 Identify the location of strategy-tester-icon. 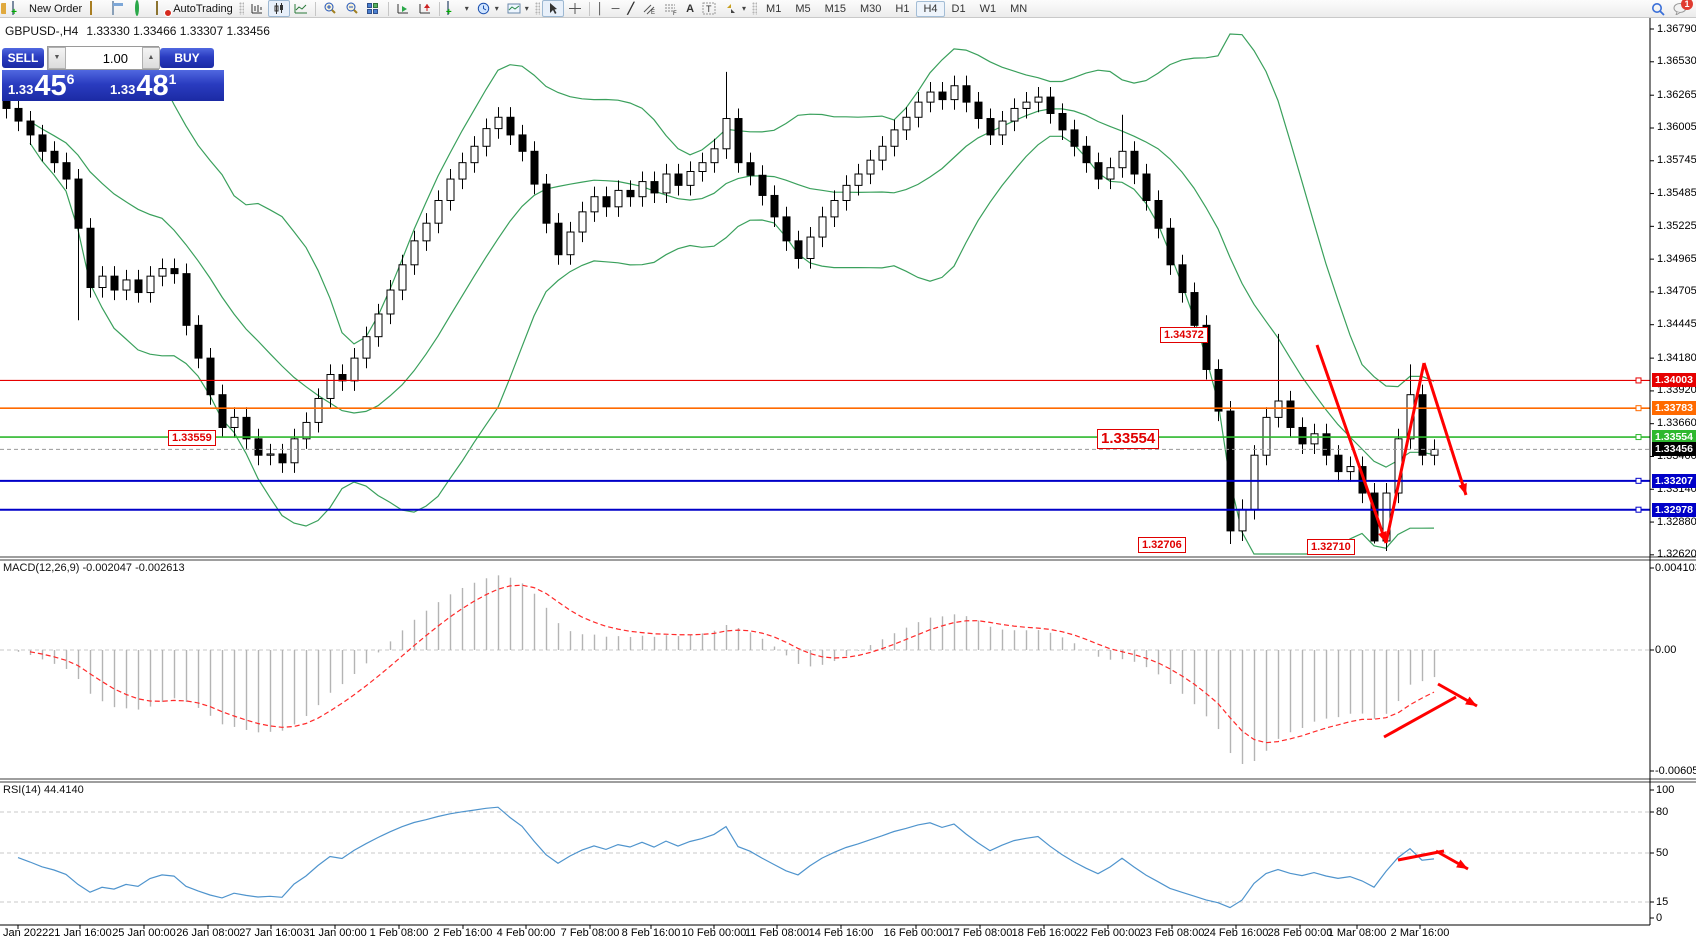
(113, 8).